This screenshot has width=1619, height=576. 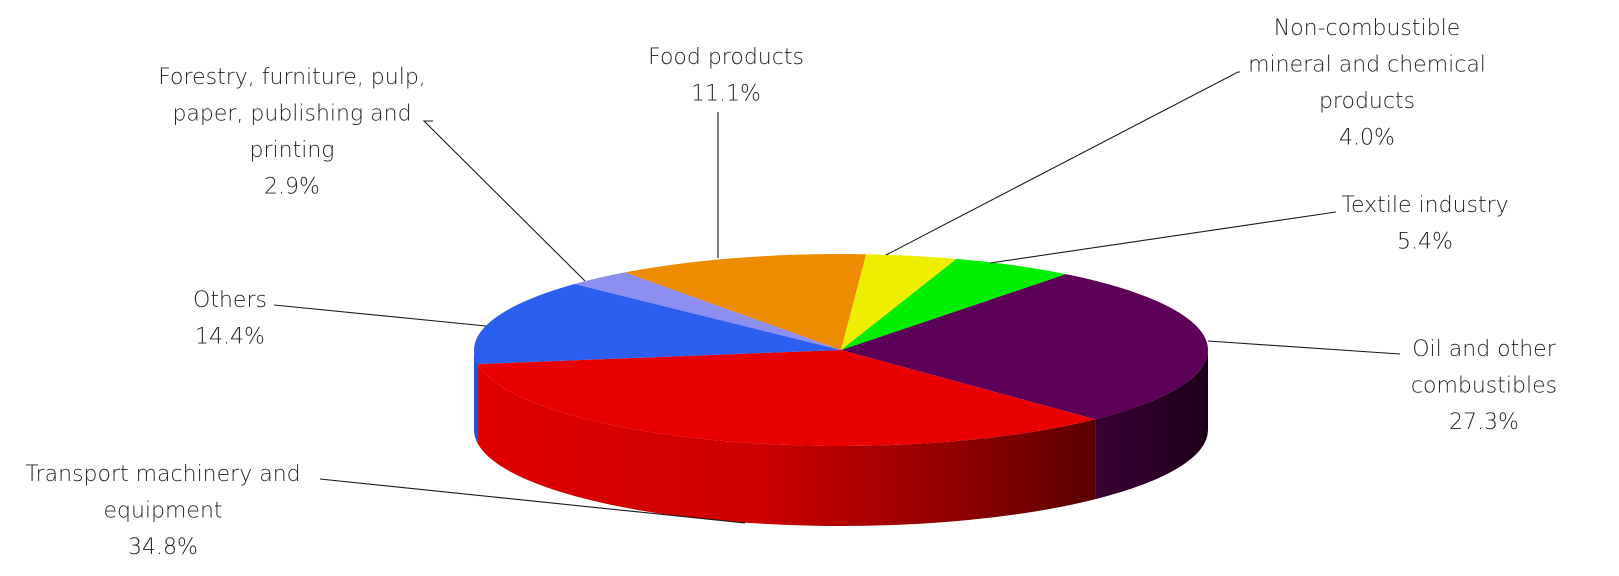 What do you see at coordinates (532, 501) in the screenshot?
I see `transport-machinery-and-equipment-leader` at bounding box center [532, 501].